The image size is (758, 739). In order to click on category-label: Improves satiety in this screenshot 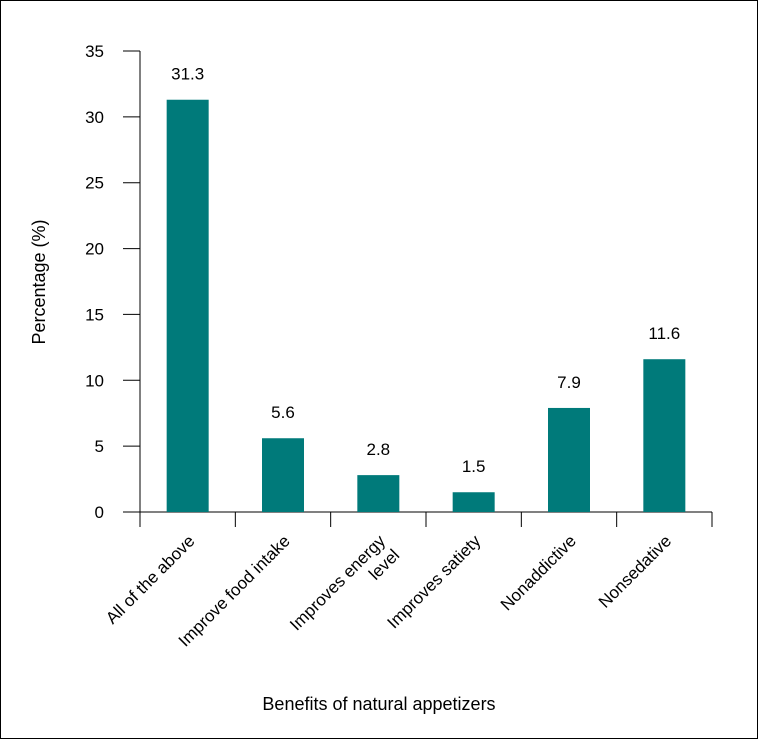, I will do `click(434, 581)`.